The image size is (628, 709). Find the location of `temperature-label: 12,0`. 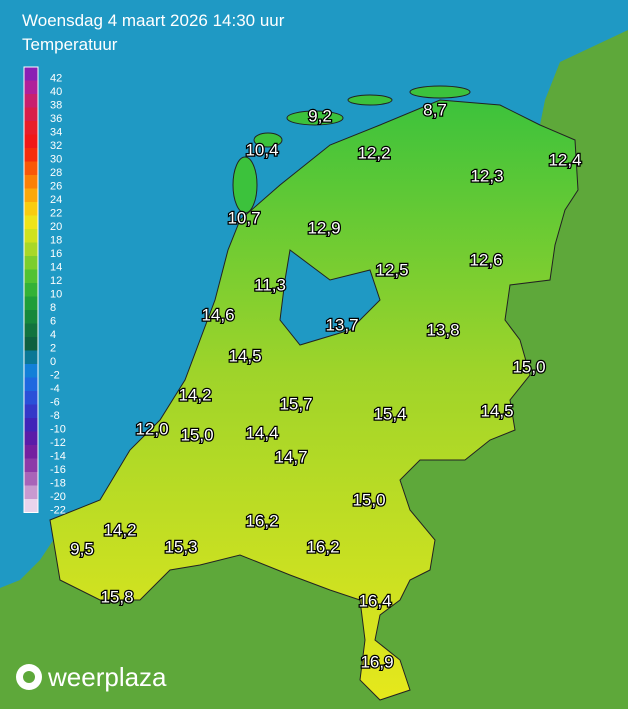

temperature-label: 12,0 is located at coordinates (151, 428).